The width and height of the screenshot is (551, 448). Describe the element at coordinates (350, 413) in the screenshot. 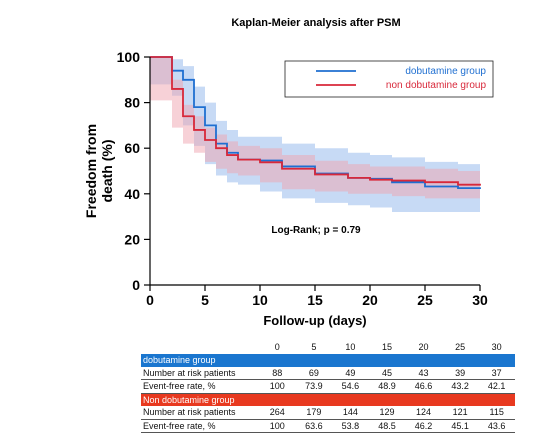

I see `table-cell: 144` at that location.